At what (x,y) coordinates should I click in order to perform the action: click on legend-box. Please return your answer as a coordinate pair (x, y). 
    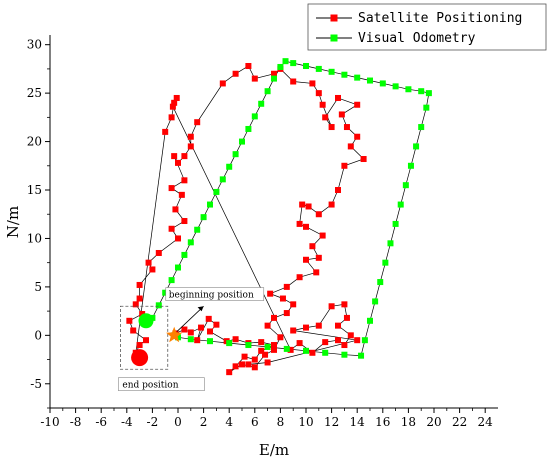
    Looking at the image, I should click on (427, 27).